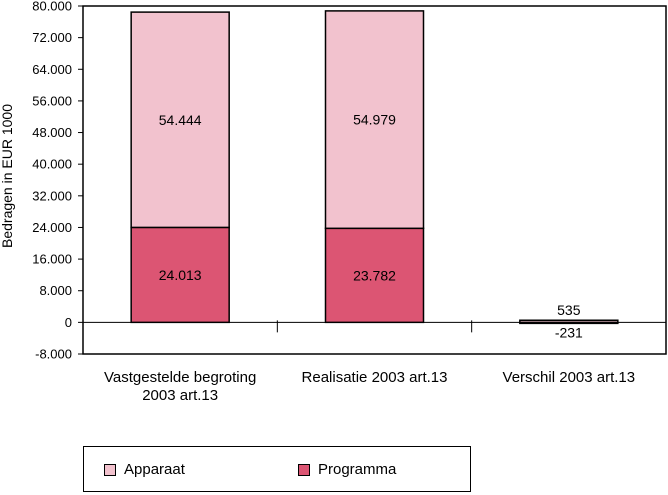  What do you see at coordinates (52, 7) in the screenshot?
I see `y-tick-label: 80.000` at bounding box center [52, 7].